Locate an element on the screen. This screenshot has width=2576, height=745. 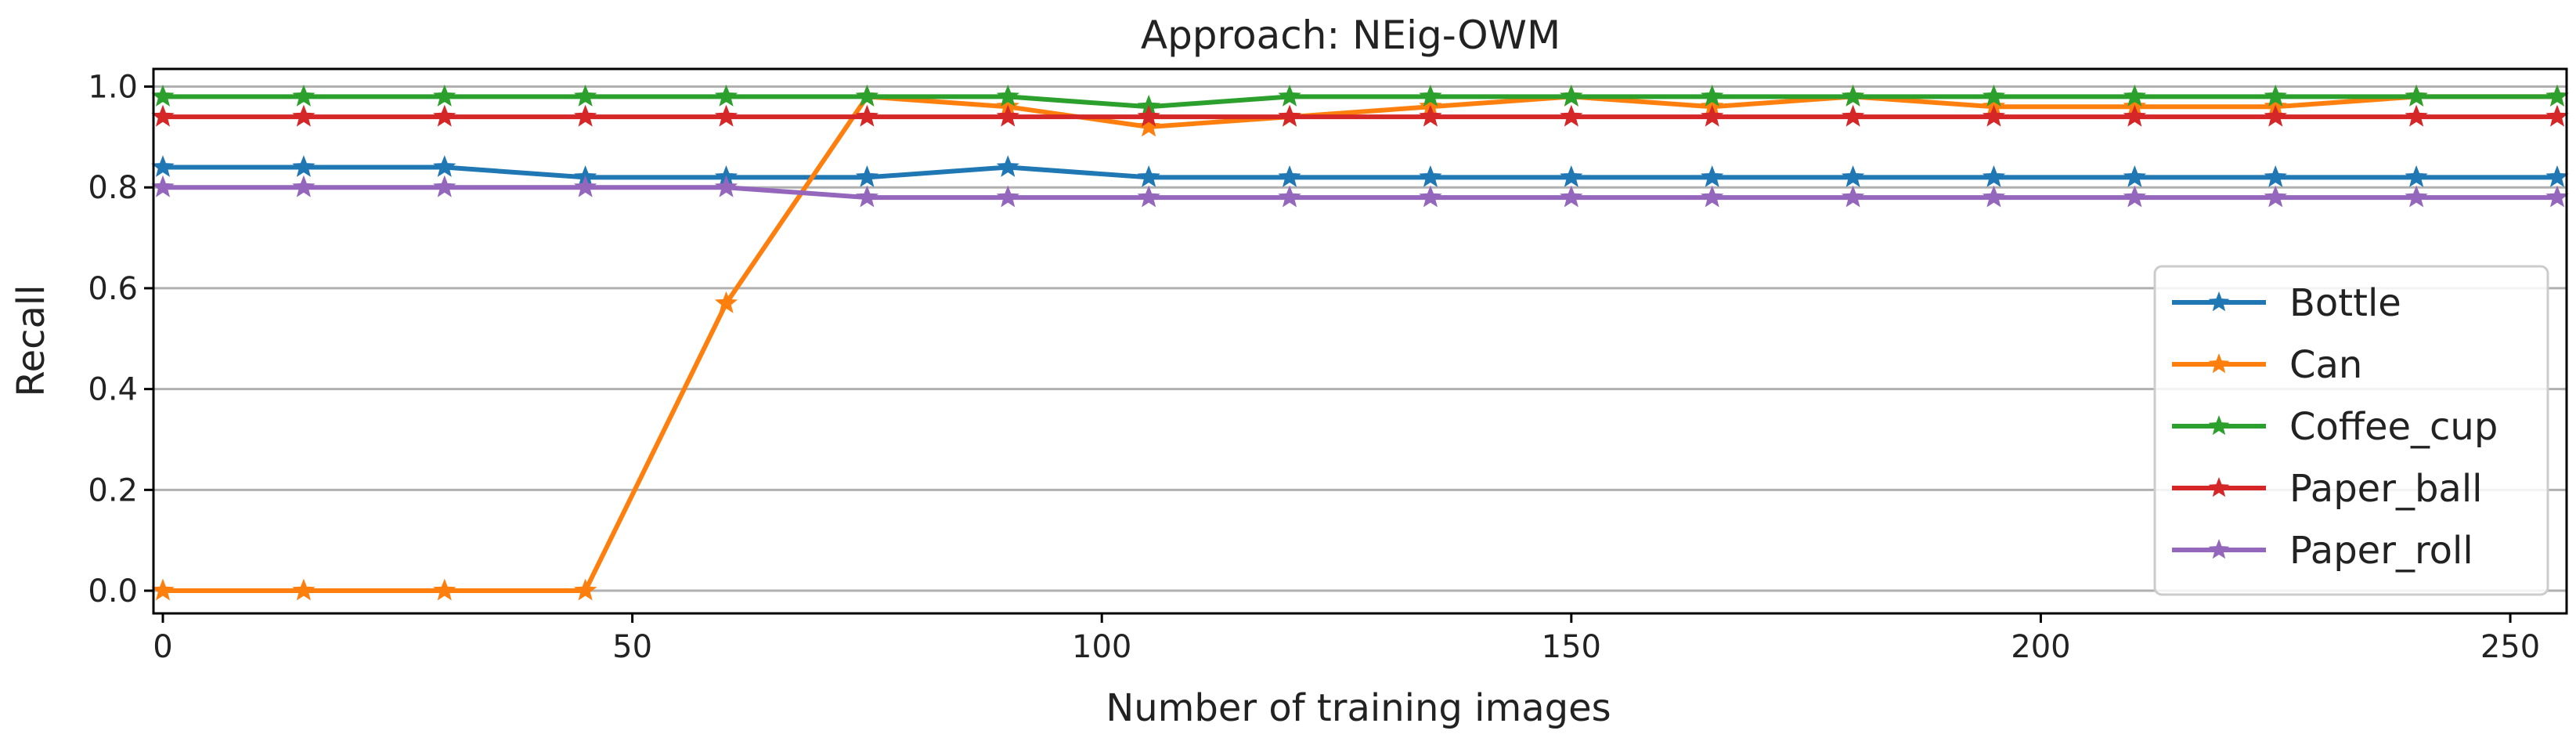
legend-label: Can is located at coordinates (2325, 365).